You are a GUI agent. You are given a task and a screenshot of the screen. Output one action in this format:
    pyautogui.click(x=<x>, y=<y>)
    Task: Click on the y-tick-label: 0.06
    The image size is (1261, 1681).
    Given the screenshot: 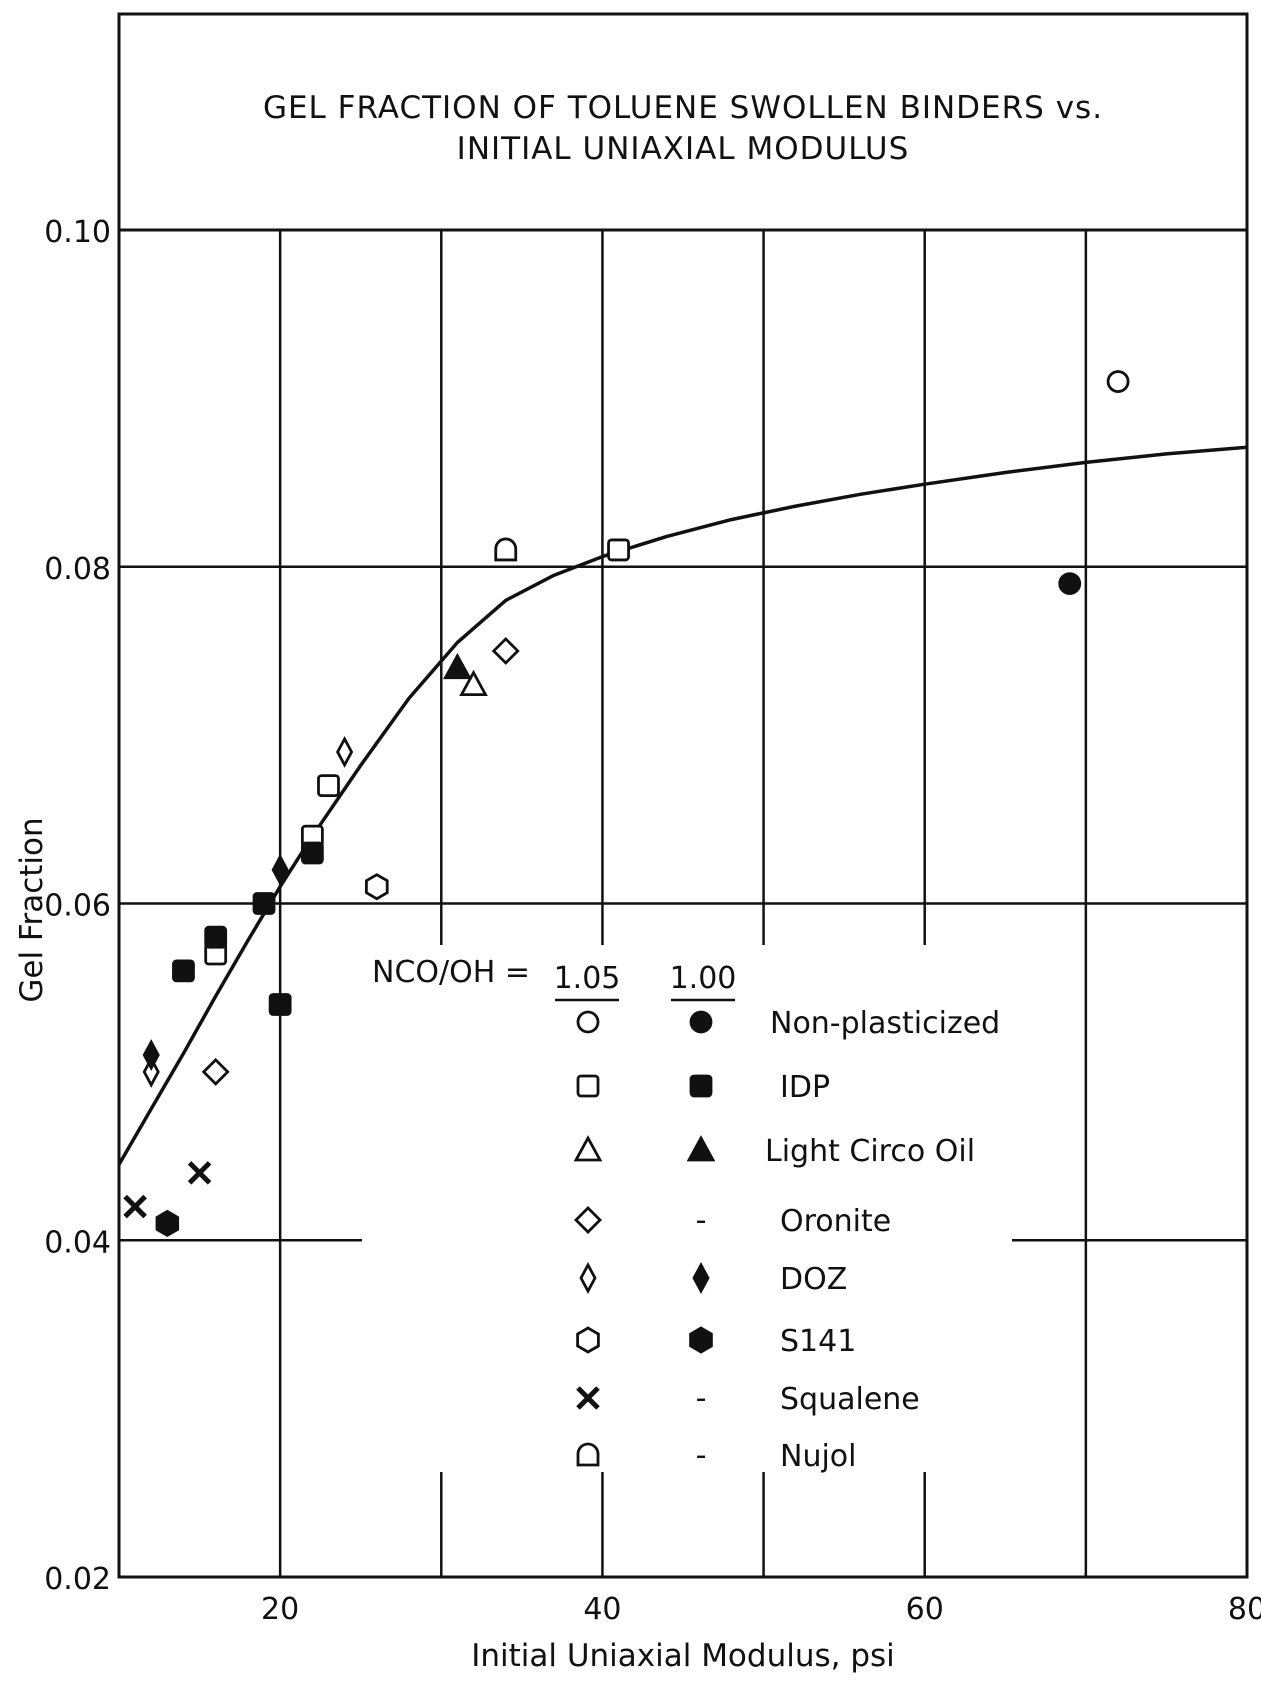 What is the action you would take?
    pyautogui.click(x=77, y=906)
    